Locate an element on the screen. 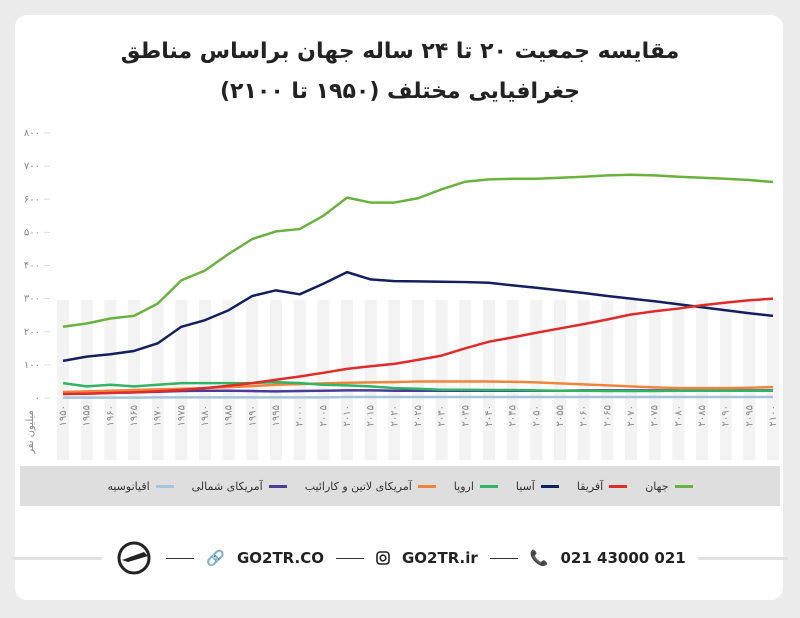 The height and width of the screenshot is (618, 800). y-tick-label: ۴۰۰ is located at coordinates (32, 266).